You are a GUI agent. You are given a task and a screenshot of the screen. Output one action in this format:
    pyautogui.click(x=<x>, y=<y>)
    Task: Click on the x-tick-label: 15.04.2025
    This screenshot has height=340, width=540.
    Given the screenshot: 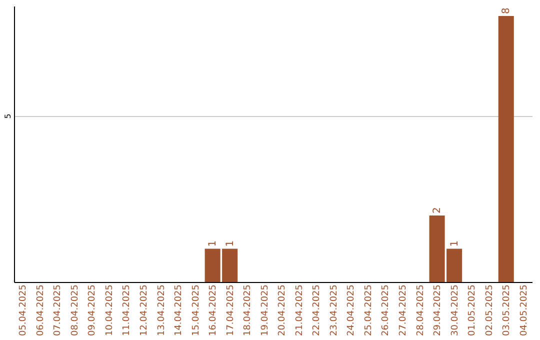 What is the action you would take?
    pyautogui.click(x=196, y=310)
    